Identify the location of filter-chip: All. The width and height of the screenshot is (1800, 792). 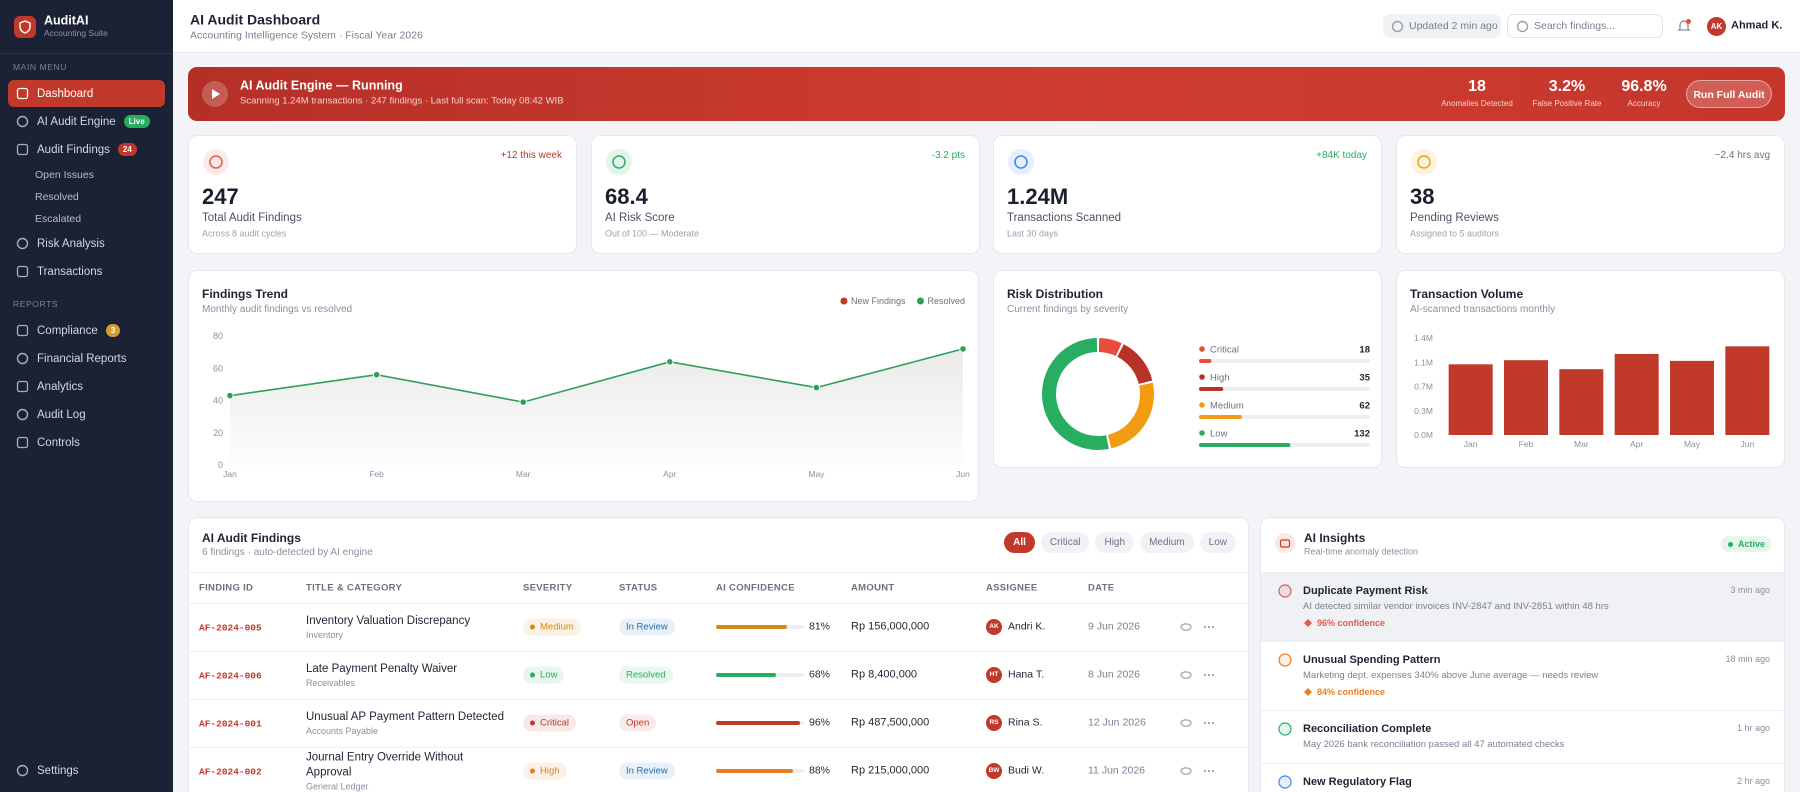
(1019, 542).